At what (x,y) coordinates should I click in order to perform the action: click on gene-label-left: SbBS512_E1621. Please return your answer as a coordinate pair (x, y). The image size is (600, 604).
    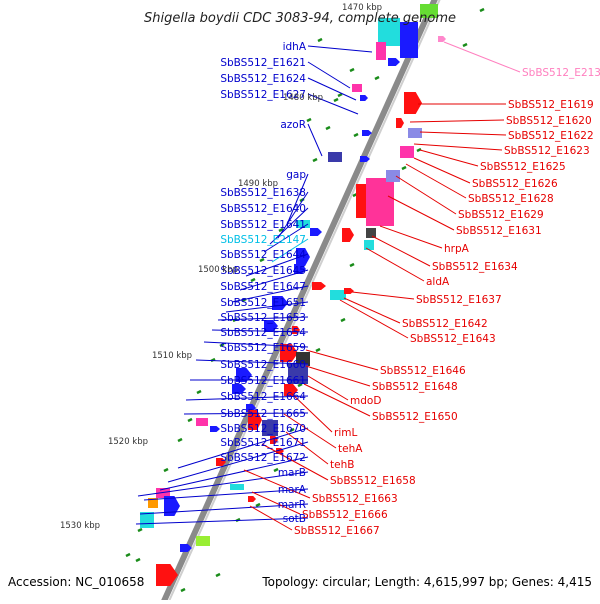
    Looking at the image, I should click on (263, 63).